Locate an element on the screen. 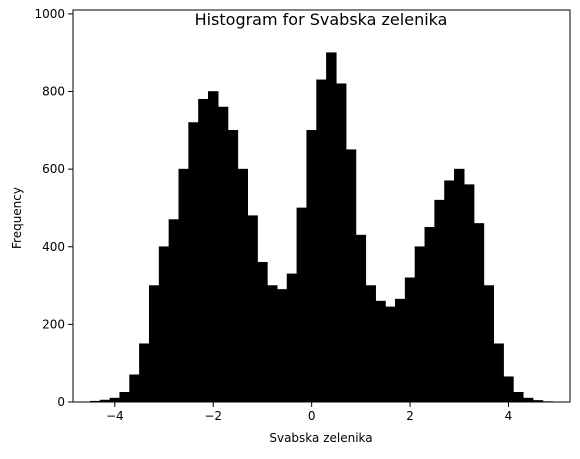 This screenshot has width=580, height=459. y-tick-label: 0 is located at coordinates (61, 402).